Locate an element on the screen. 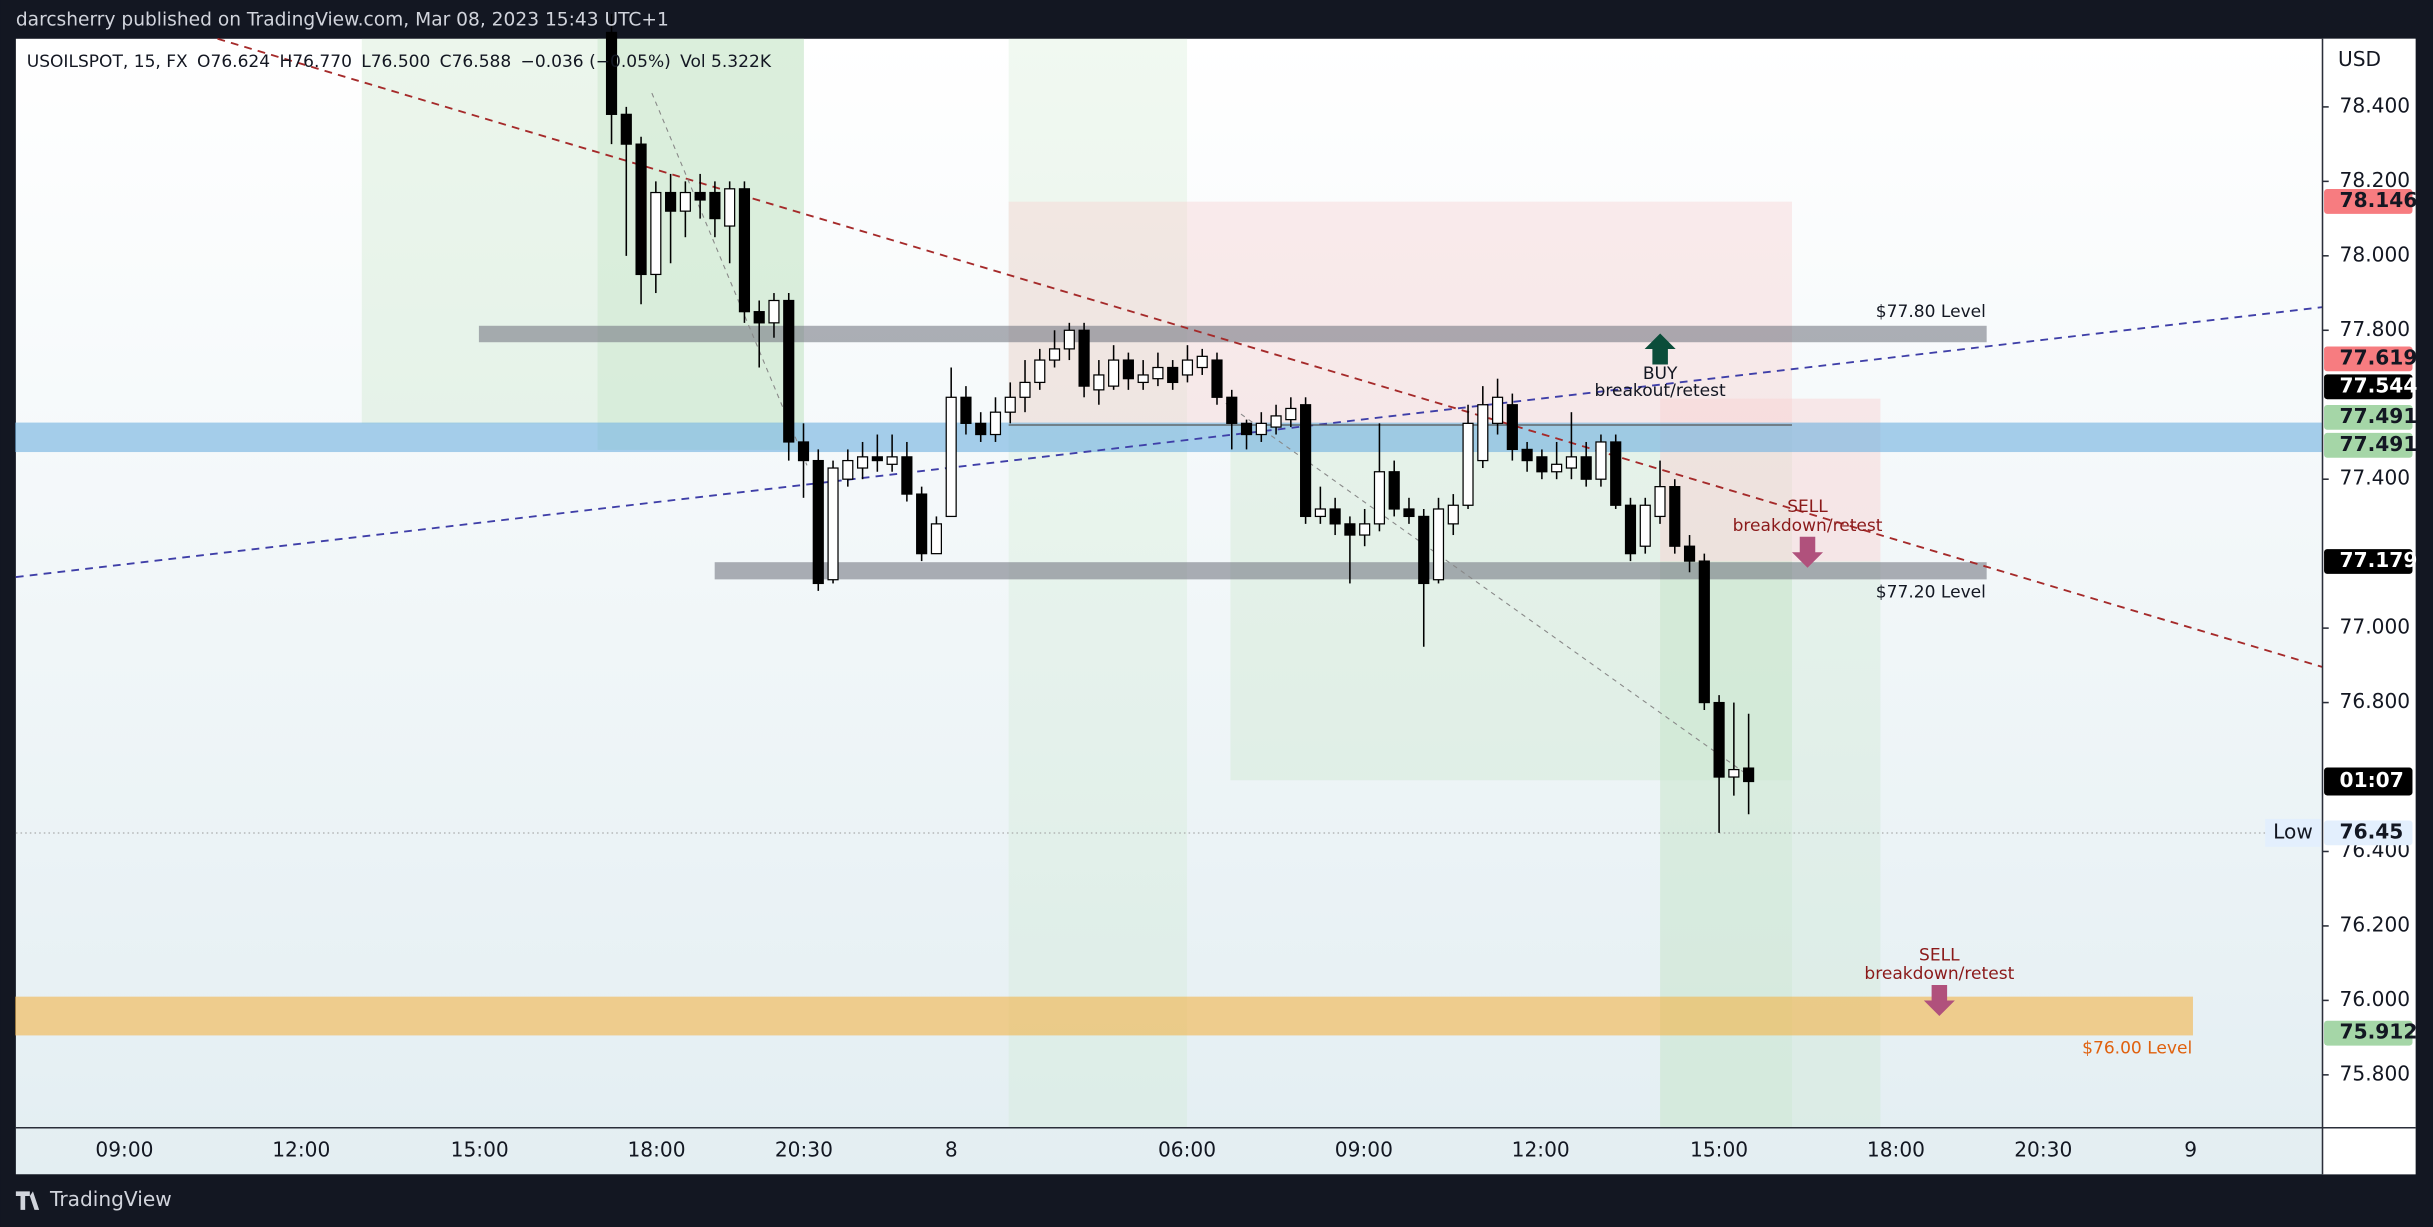  x-tick-label: 06:00 is located at coordinates (1187, 1149).